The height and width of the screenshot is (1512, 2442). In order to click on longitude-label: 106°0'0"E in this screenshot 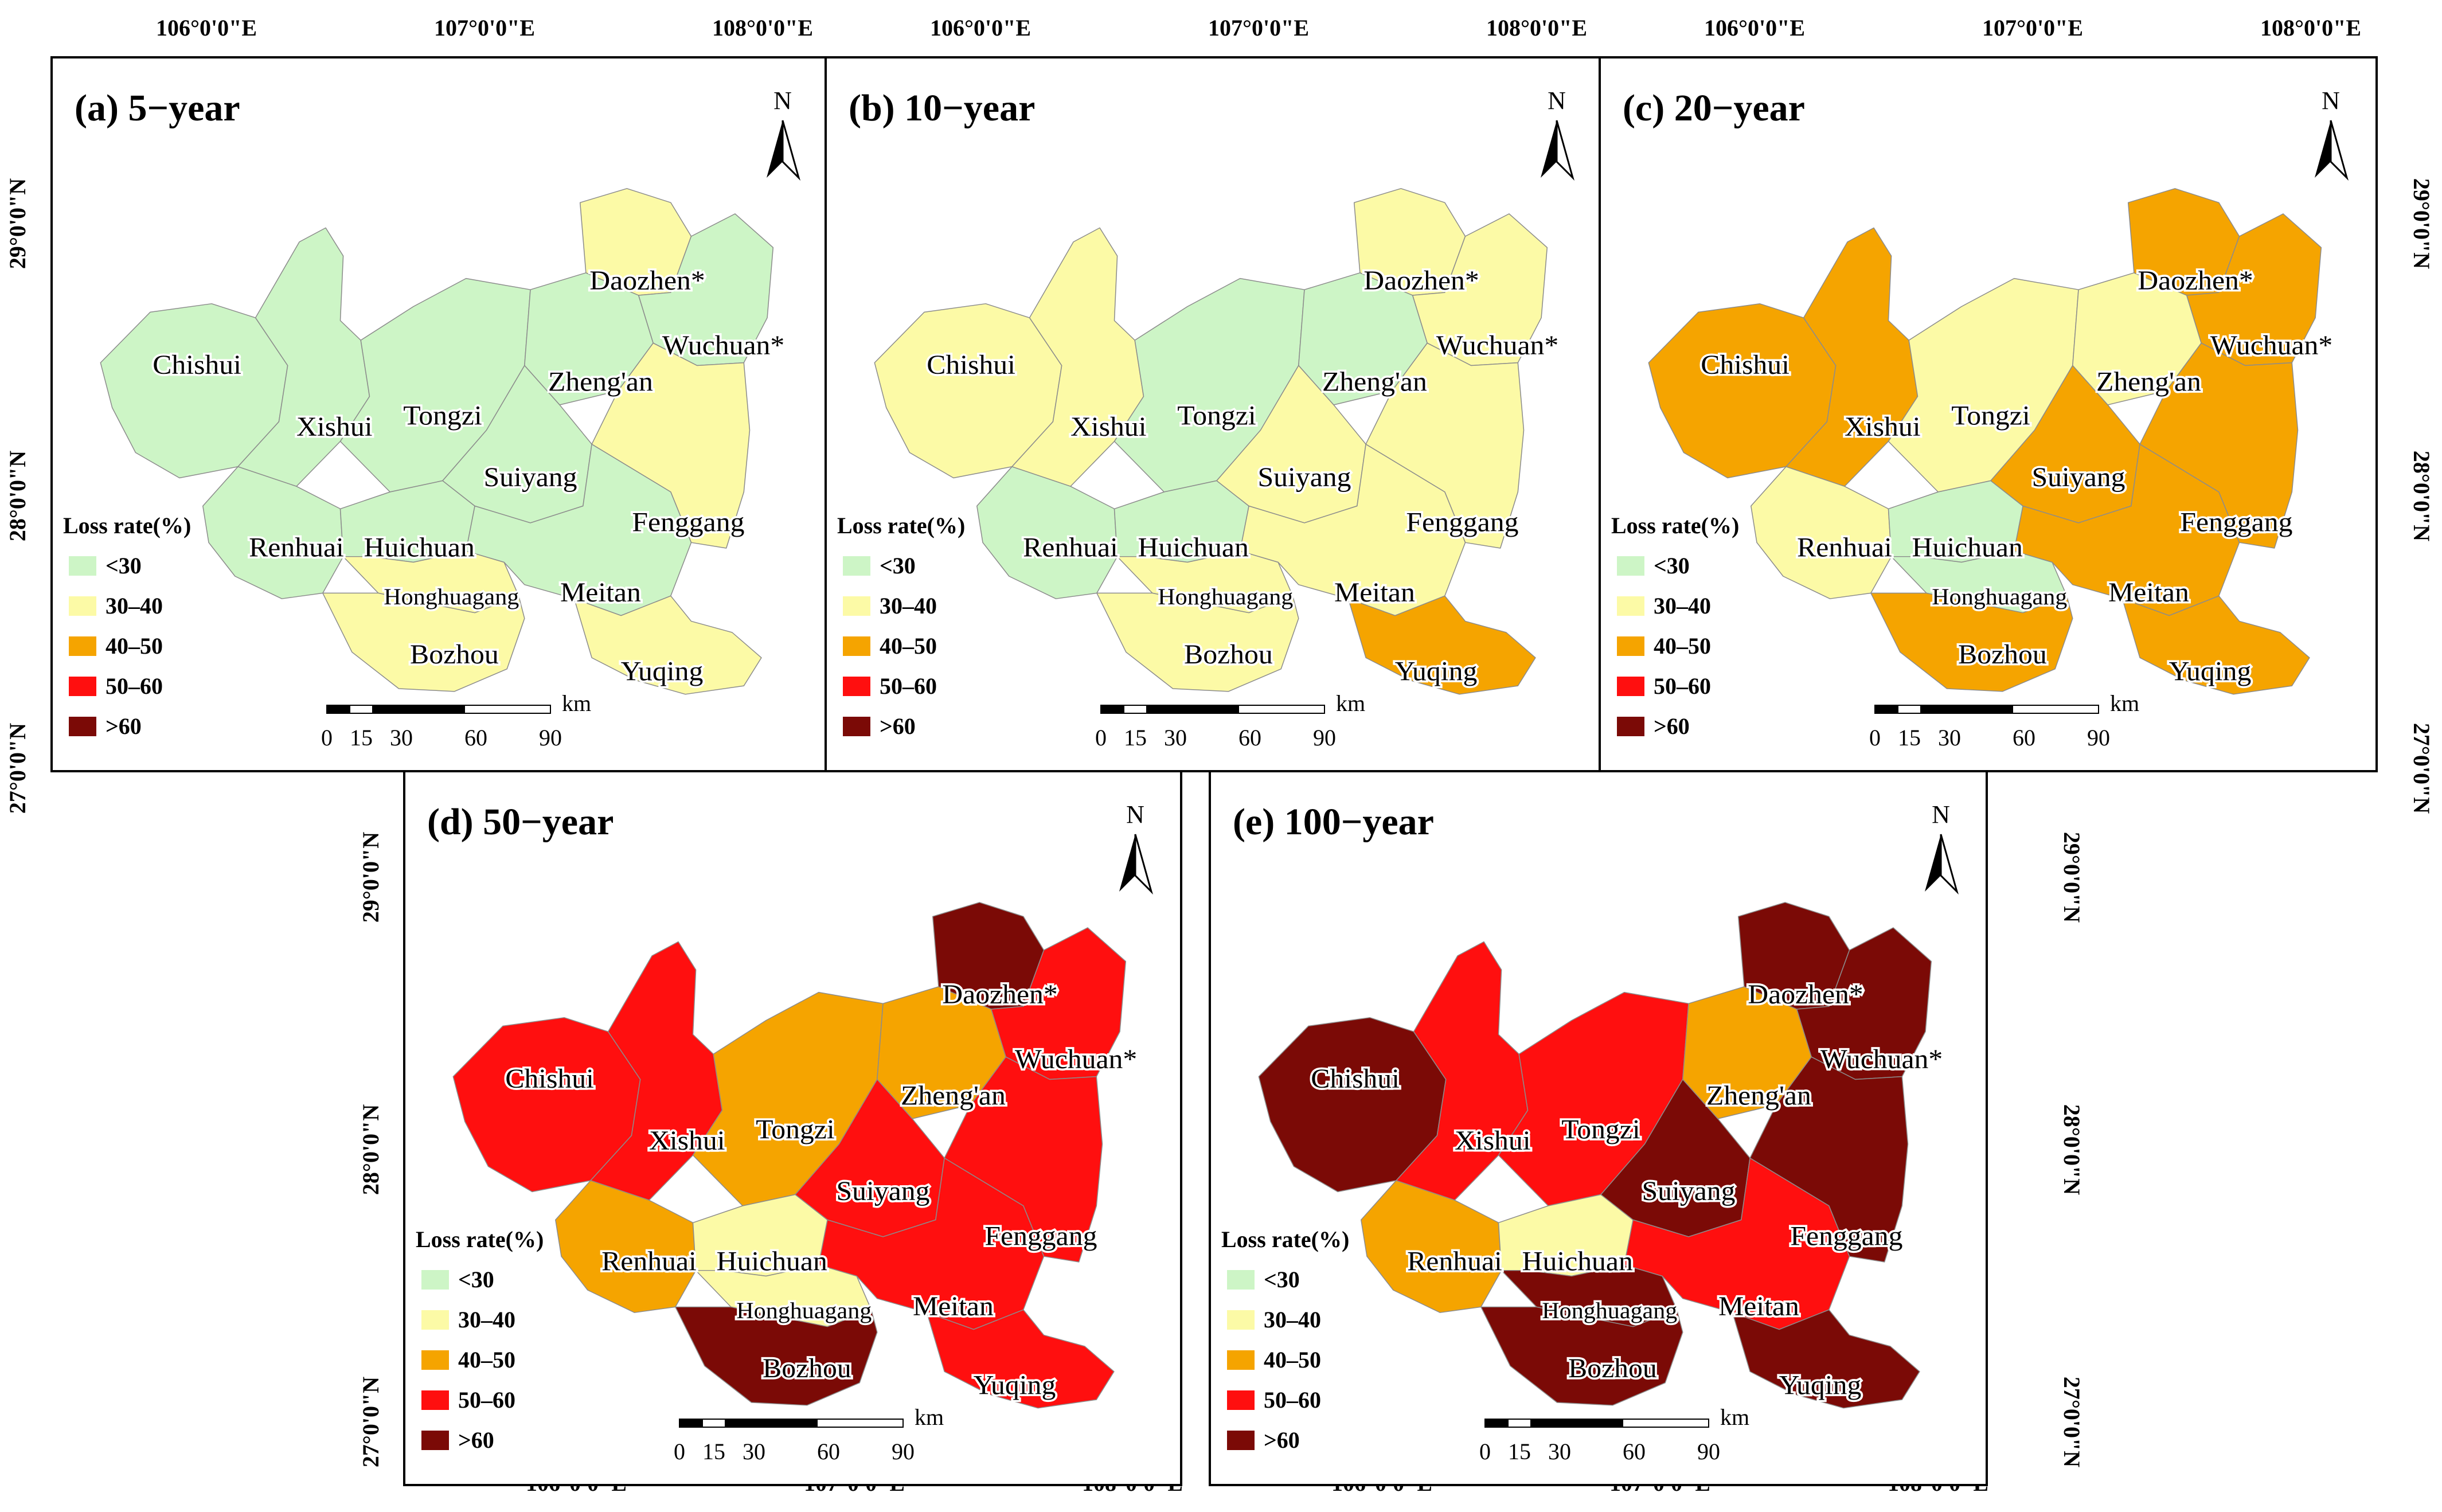, I will do `click(206, 28)`.